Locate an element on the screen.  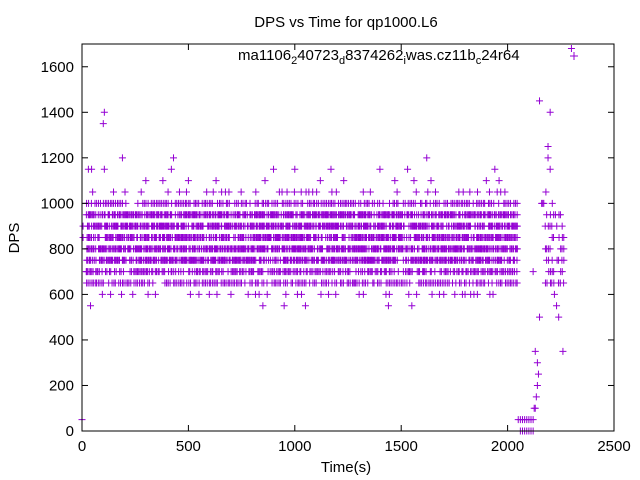
y-tick-label: 1400 is located at coordinates (57, 112).